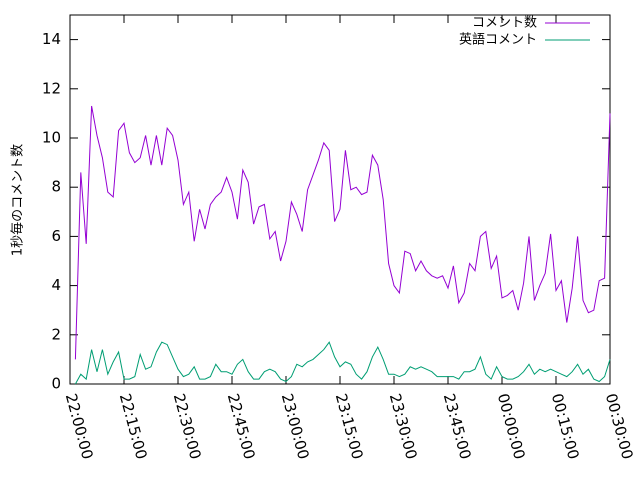  I want to click on y-tick-label: 8, so click(56, 187).